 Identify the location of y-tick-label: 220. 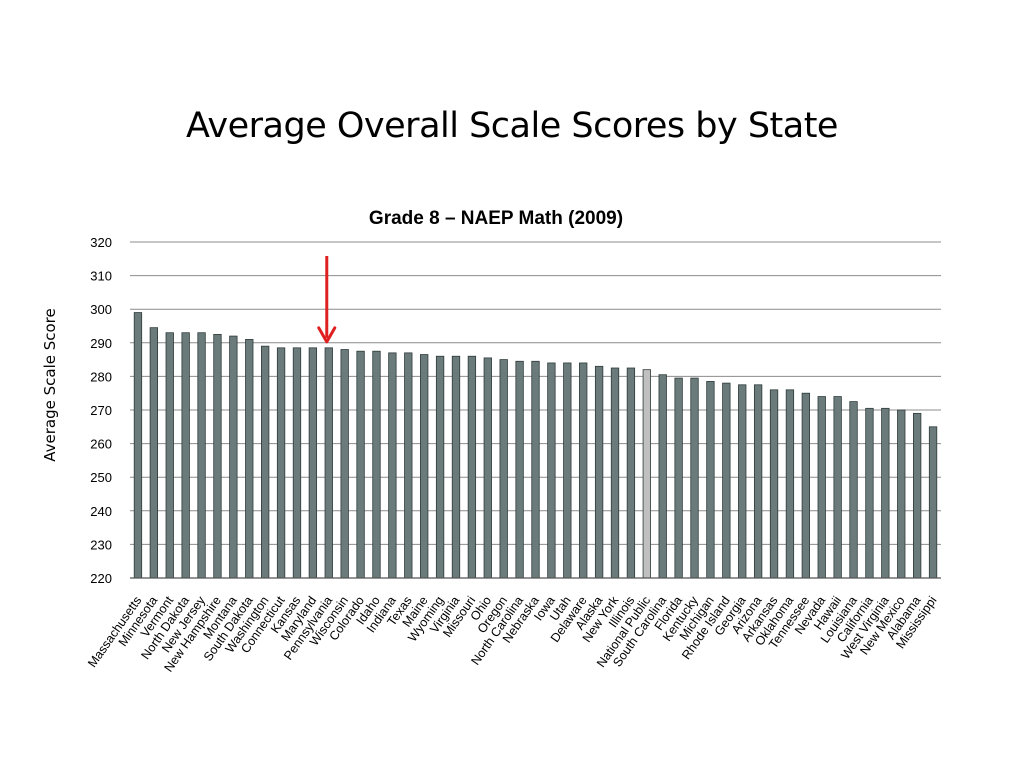
(101, 578).